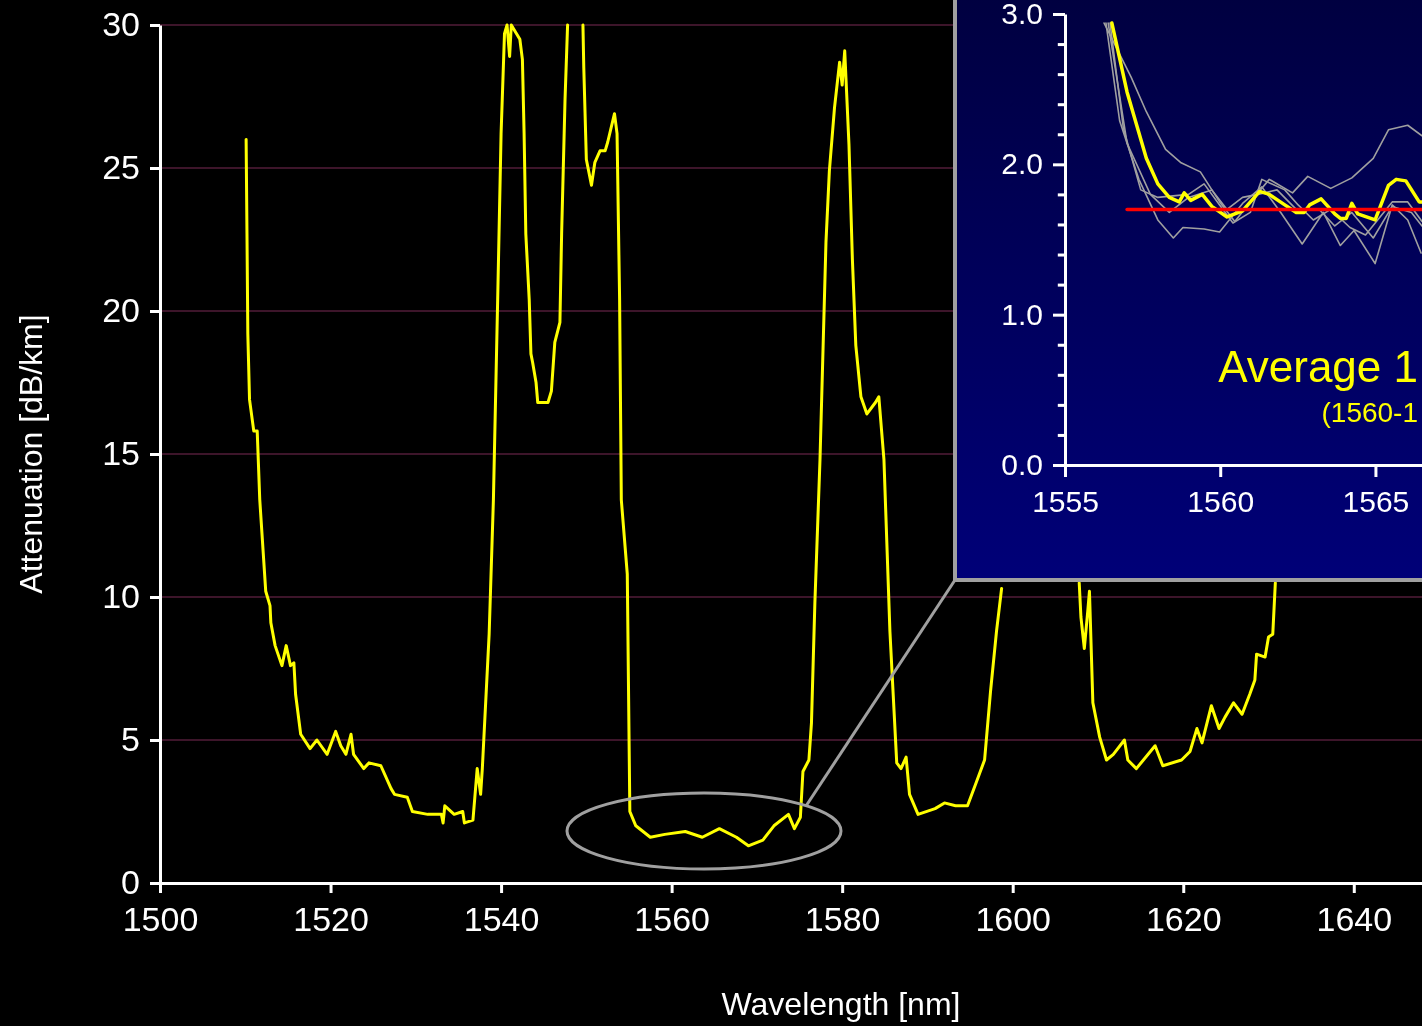 The image size is (1422, 1026). What do you see at coordinates (31, 454) in the screenshot?
I see `y-axis-title: Attenuation [dB/km]` at bounding box center [31, 454].